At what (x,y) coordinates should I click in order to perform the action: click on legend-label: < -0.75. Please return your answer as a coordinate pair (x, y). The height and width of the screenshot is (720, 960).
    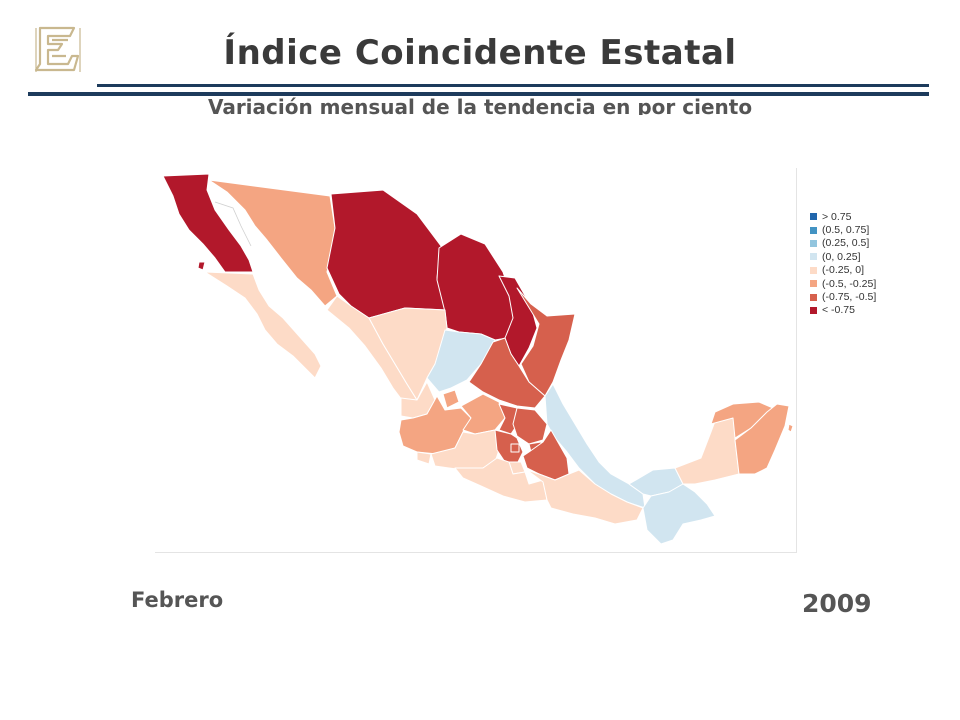
    Looking at the image, I should click on (838, 310).